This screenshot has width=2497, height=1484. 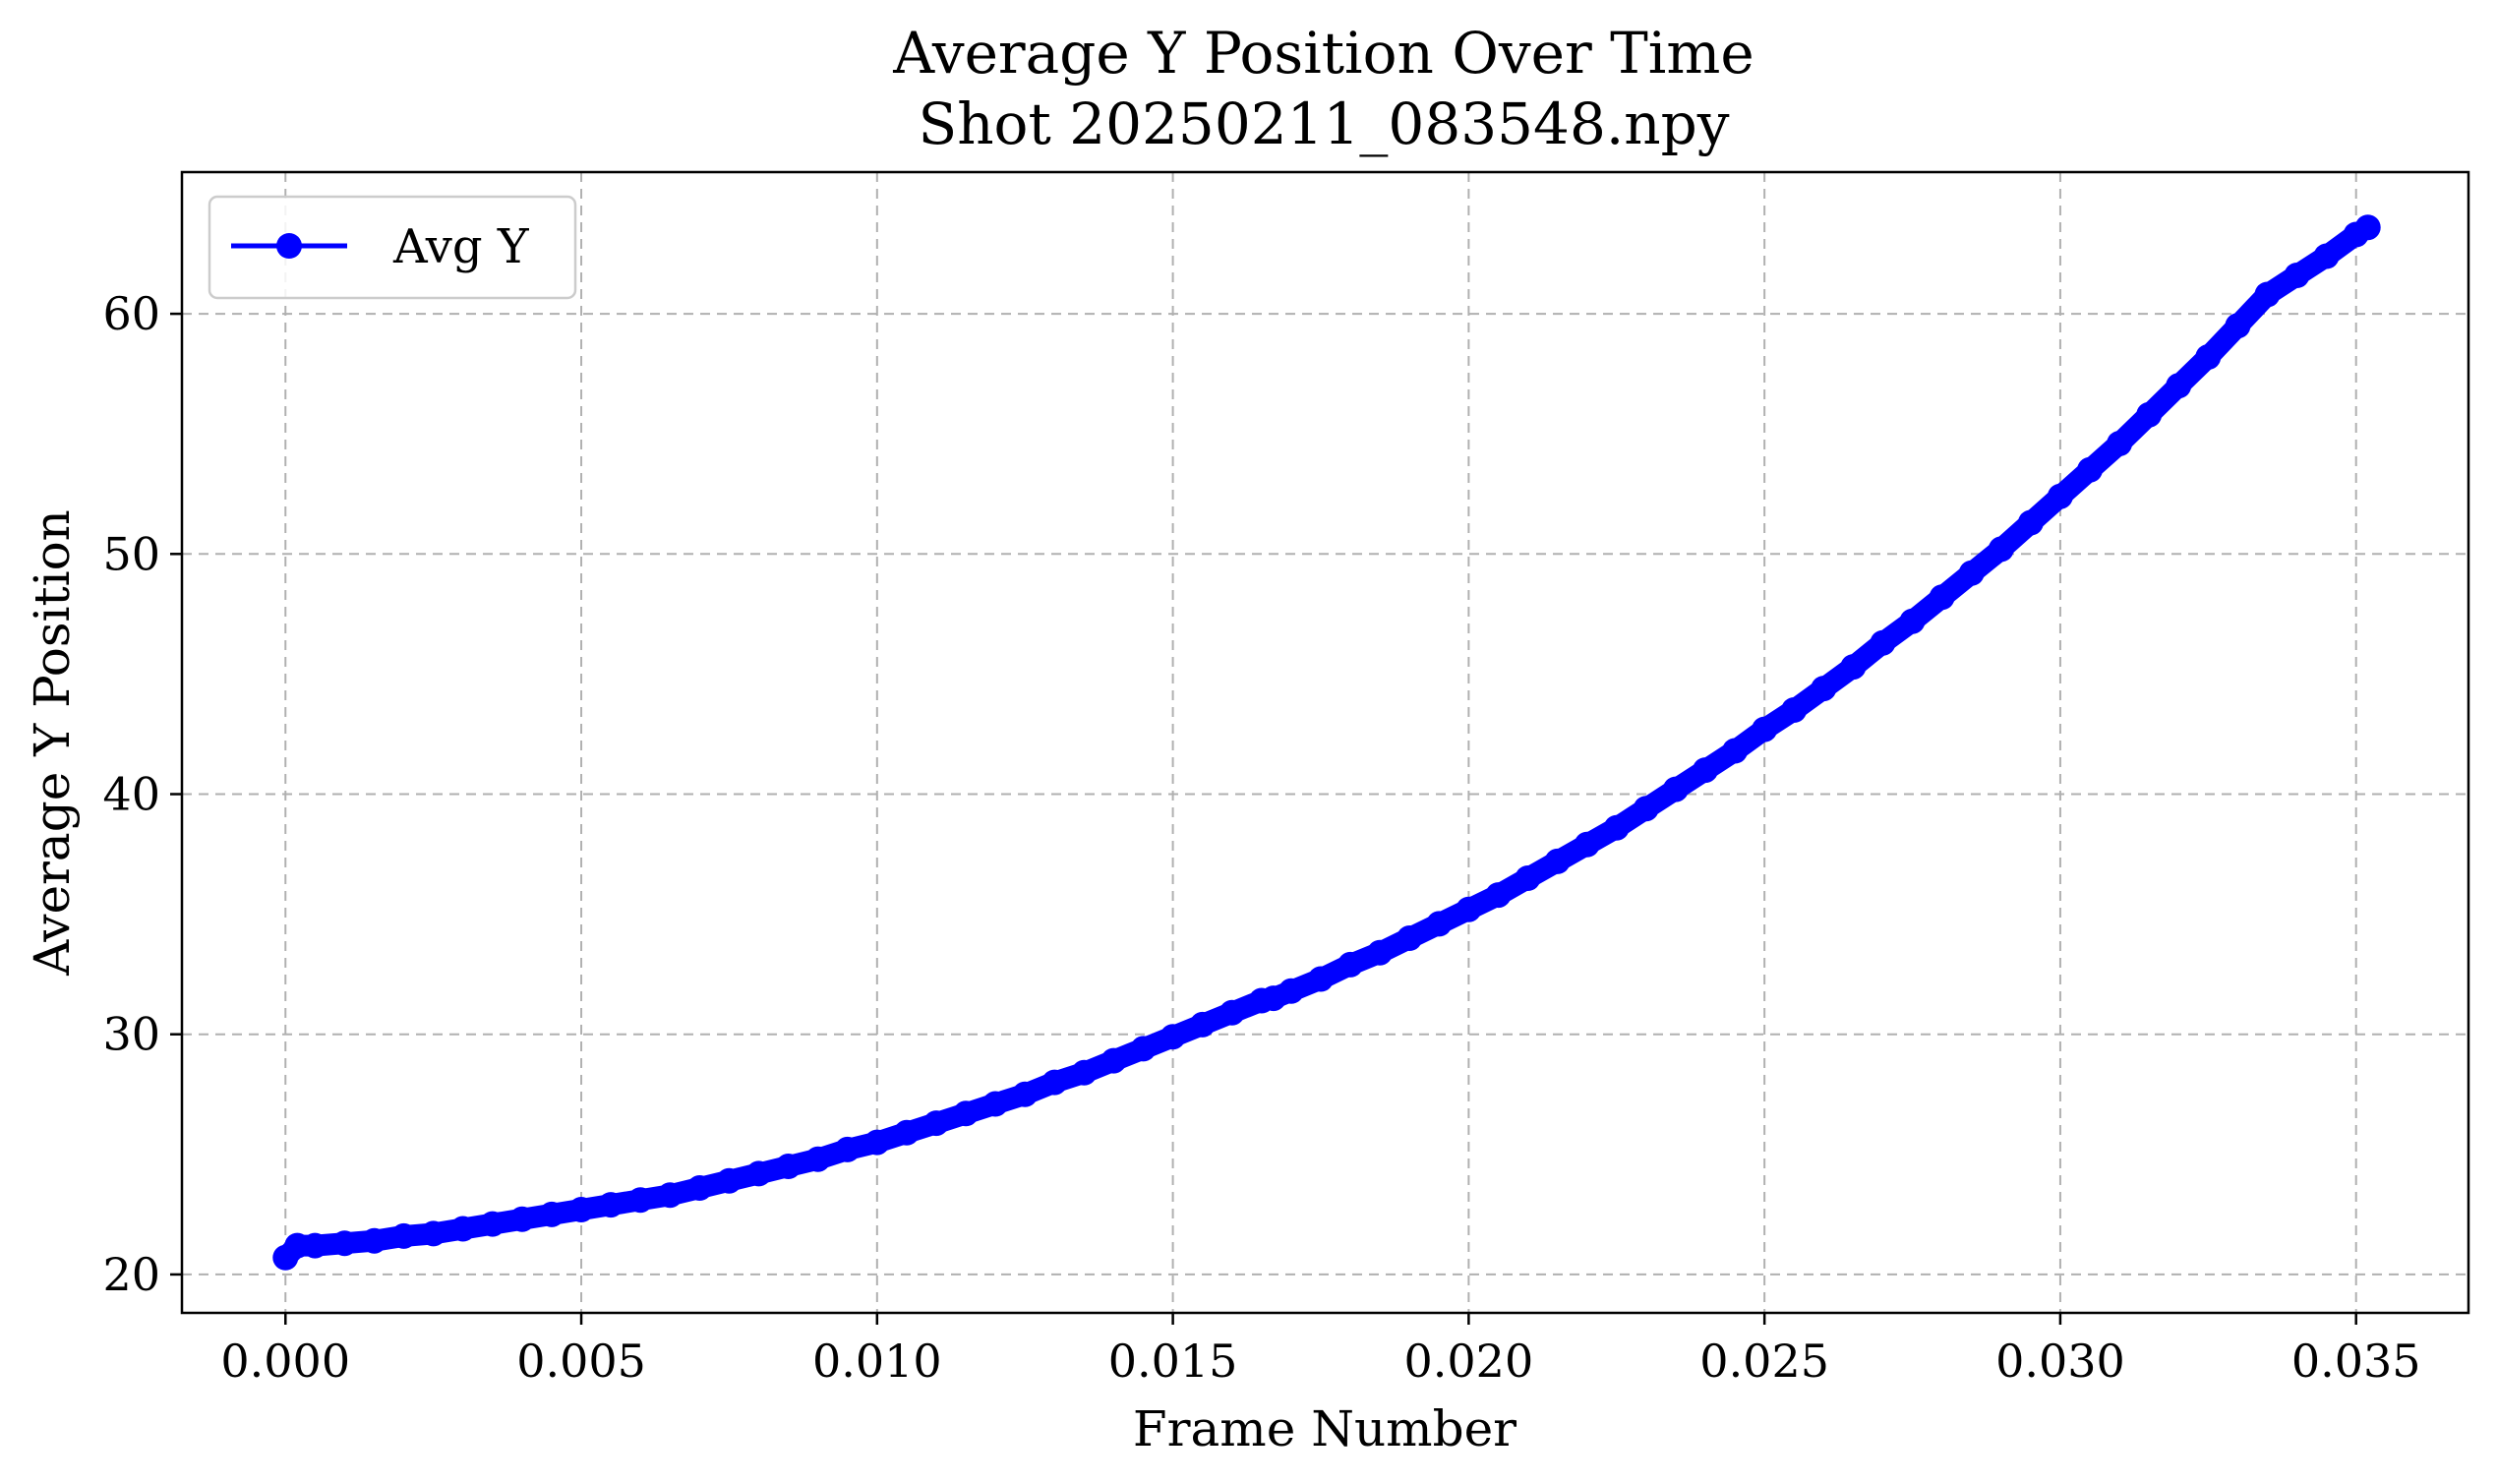 I want to click on y-tick-label: 60, so click(x=131, y=313).